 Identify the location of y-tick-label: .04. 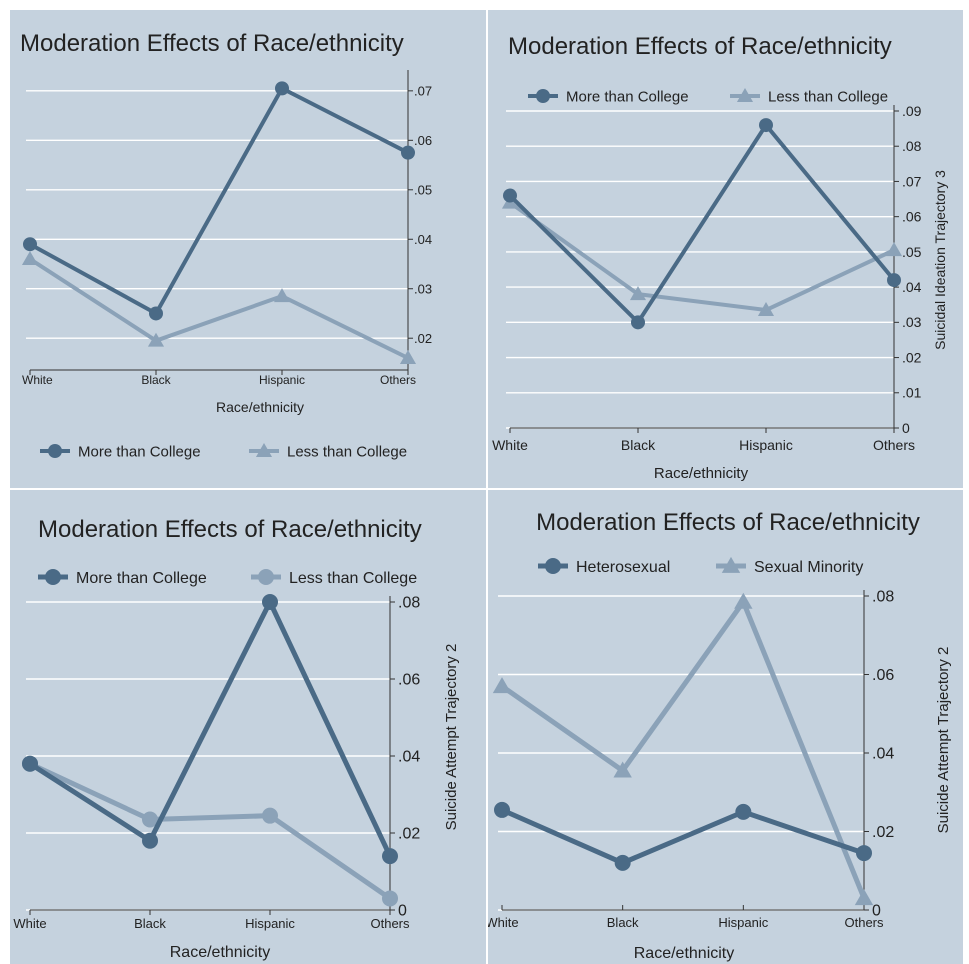
(883, 754).